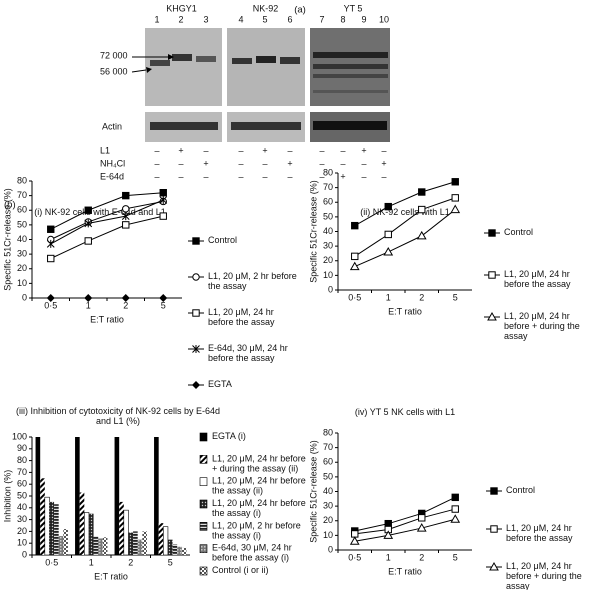 Image resolution: width=600 pixels, height=590 pixels. What do you see at coordinates (22, 531) in the screenshot?
I see `y-tick-label: 20` at bounding box center [22, 531].